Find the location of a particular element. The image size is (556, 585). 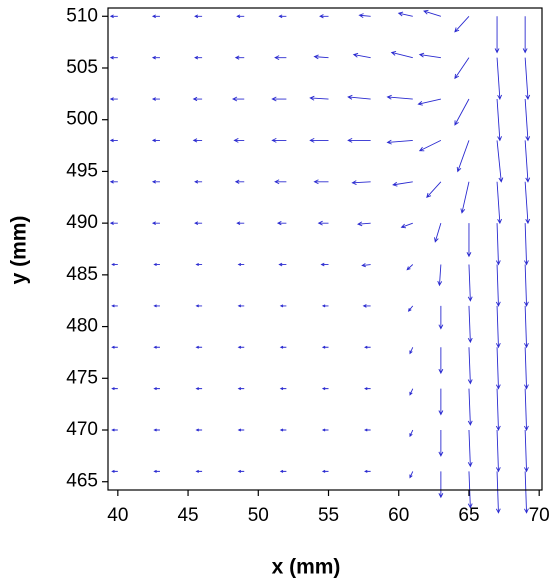

x-axis-label: x (mm) is located at coordinates (306, 567).